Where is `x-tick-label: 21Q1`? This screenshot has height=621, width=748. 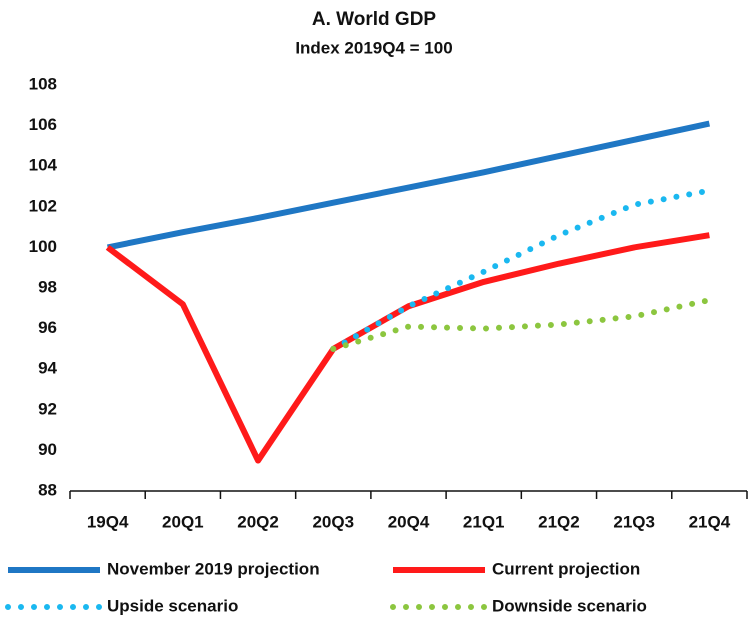
x-tick-label: 21Q1 is located at coordinates (484, 521).